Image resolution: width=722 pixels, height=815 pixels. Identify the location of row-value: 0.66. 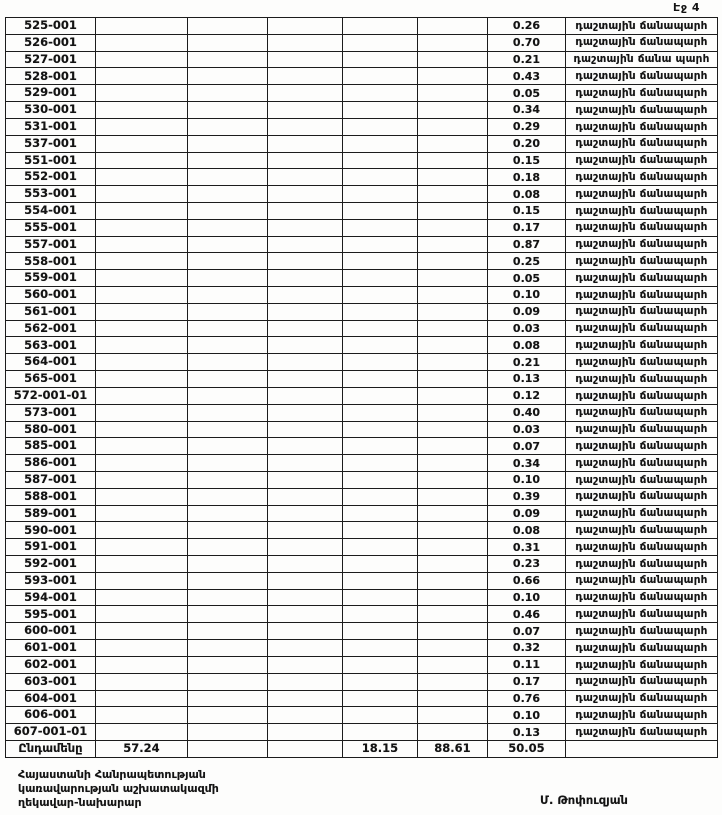
(526, 580).